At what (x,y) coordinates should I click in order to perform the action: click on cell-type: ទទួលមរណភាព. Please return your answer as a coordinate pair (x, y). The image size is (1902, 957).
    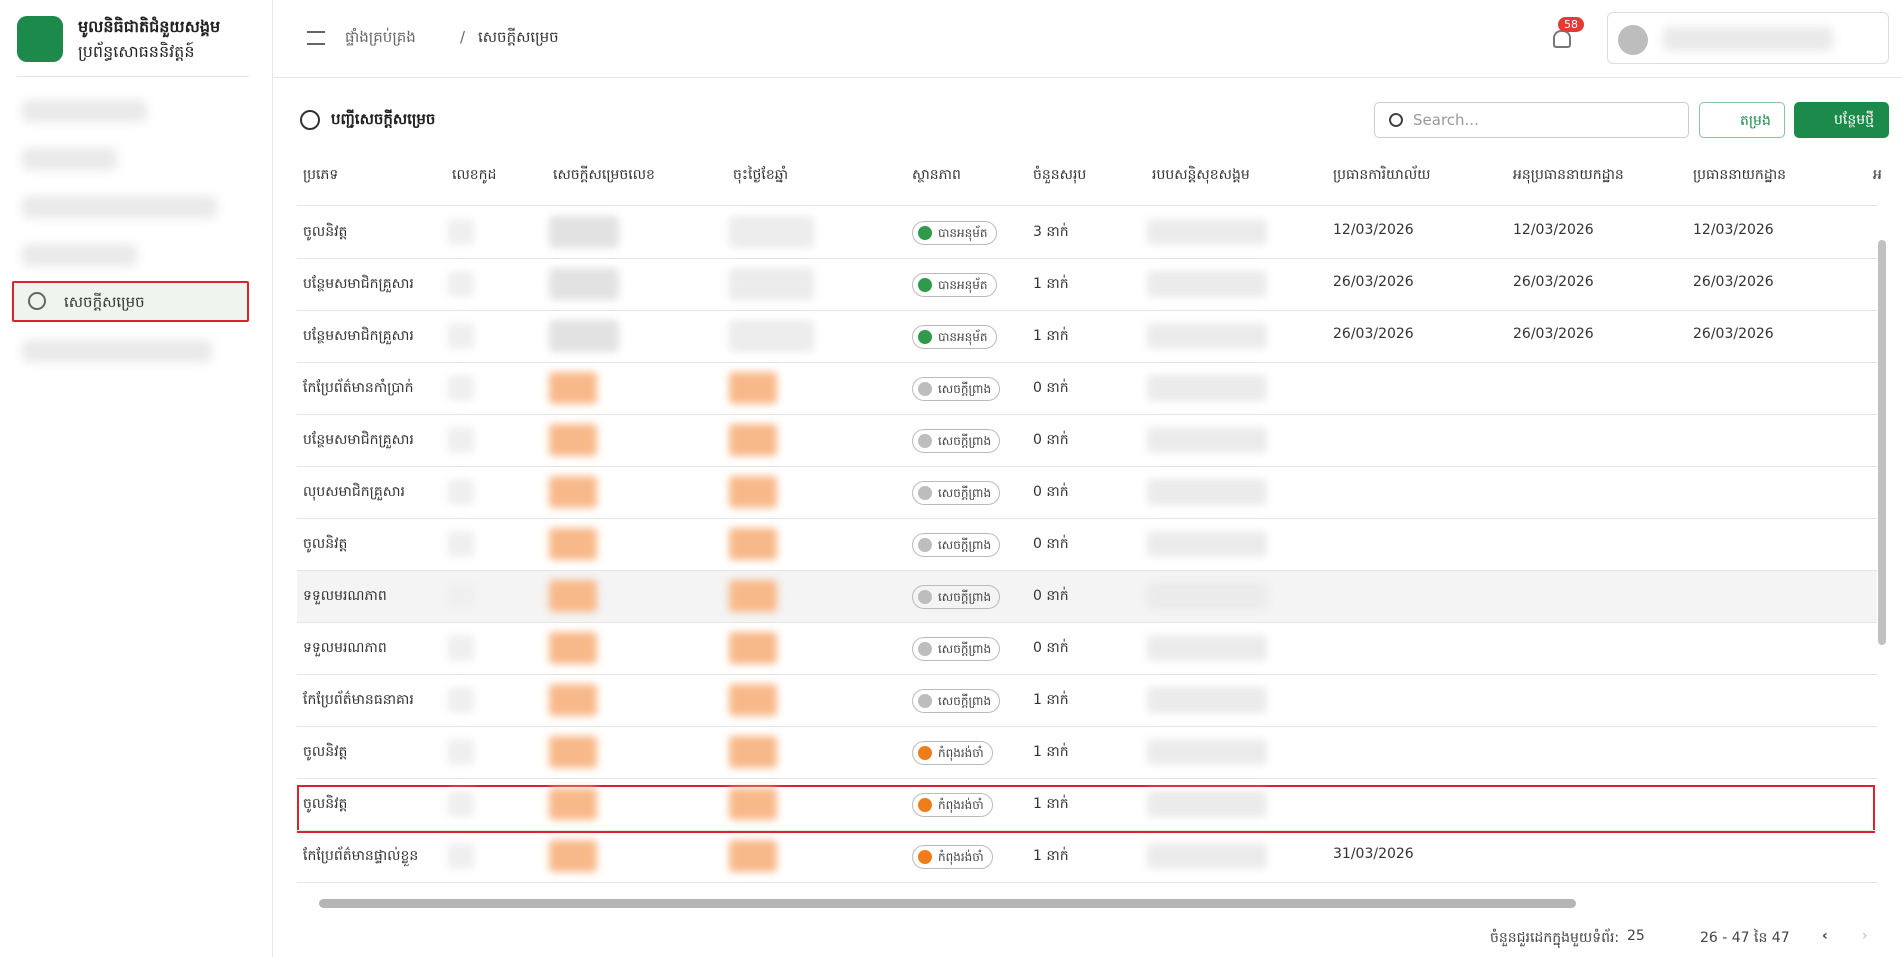
    Looking at the image, I should click on (345, 596).